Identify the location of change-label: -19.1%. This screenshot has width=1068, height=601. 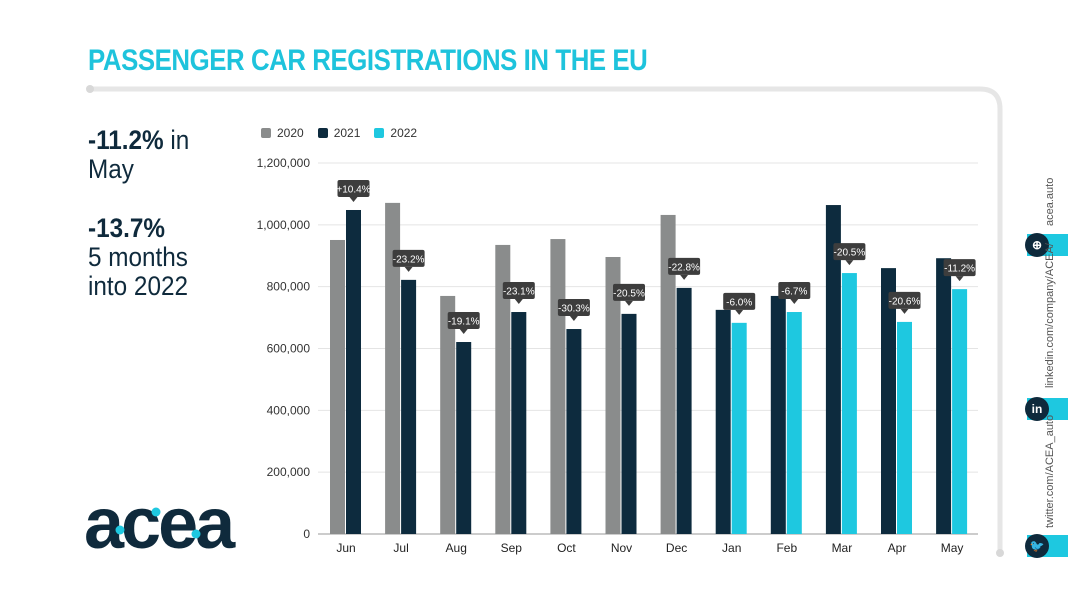
(464, 322).